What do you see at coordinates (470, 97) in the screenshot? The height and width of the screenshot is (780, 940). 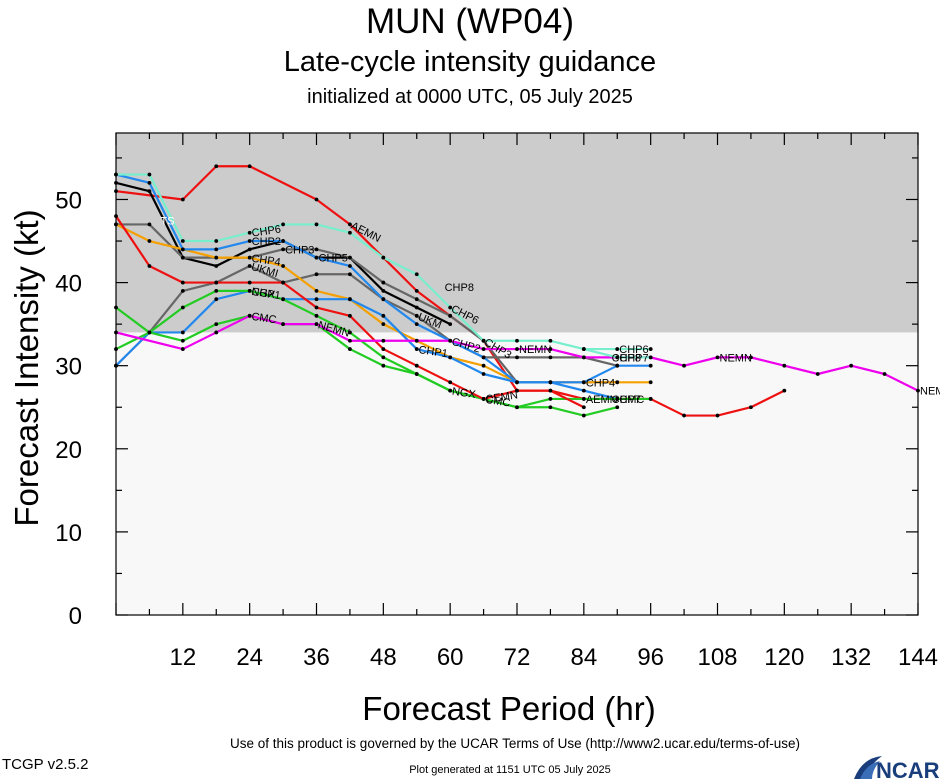 I see `init-time: initialized at 0000 UTC, 05 July 2025` at bounding box center [470, 97].